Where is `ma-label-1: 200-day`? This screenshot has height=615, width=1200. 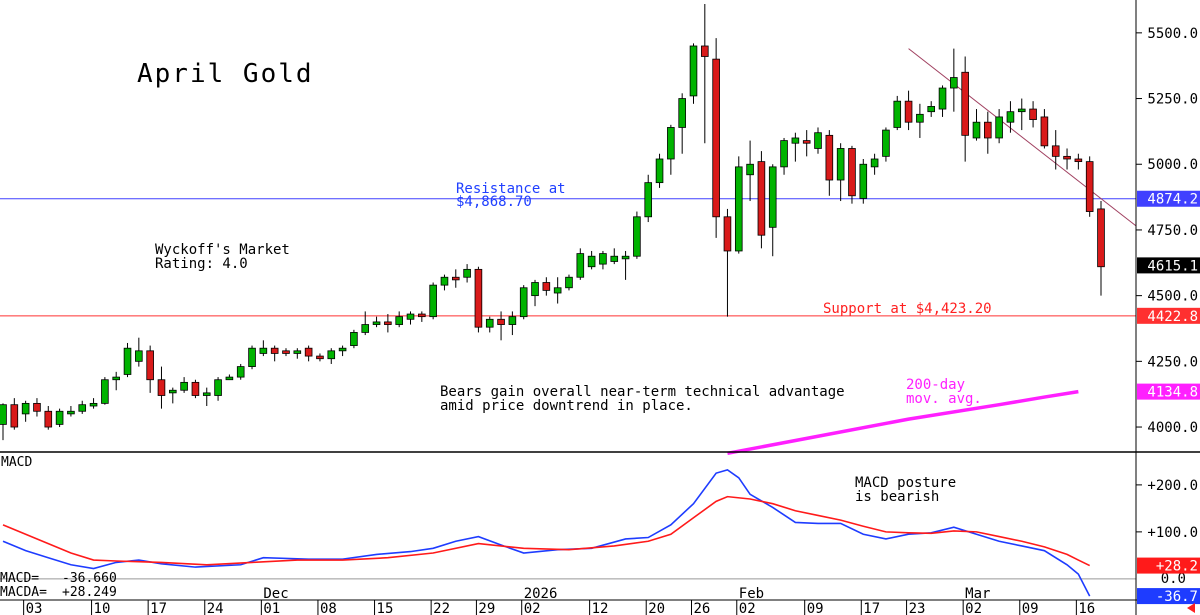 ma-label-1: 200-day is located at coordinates (935, 385).